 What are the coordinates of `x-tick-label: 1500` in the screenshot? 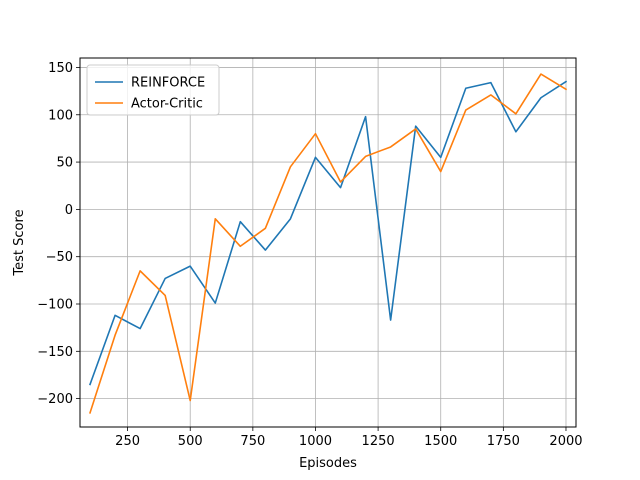 It's located at (440, 441).